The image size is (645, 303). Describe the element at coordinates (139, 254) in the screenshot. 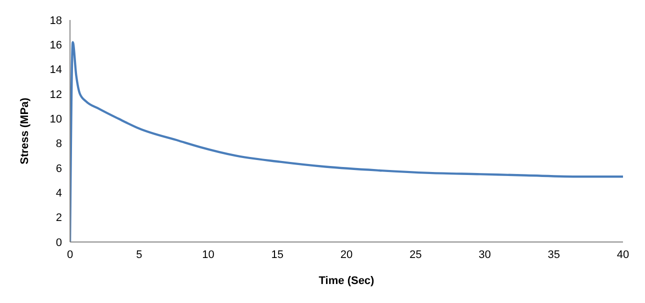

I see `x-tick-label: 5` at that location.